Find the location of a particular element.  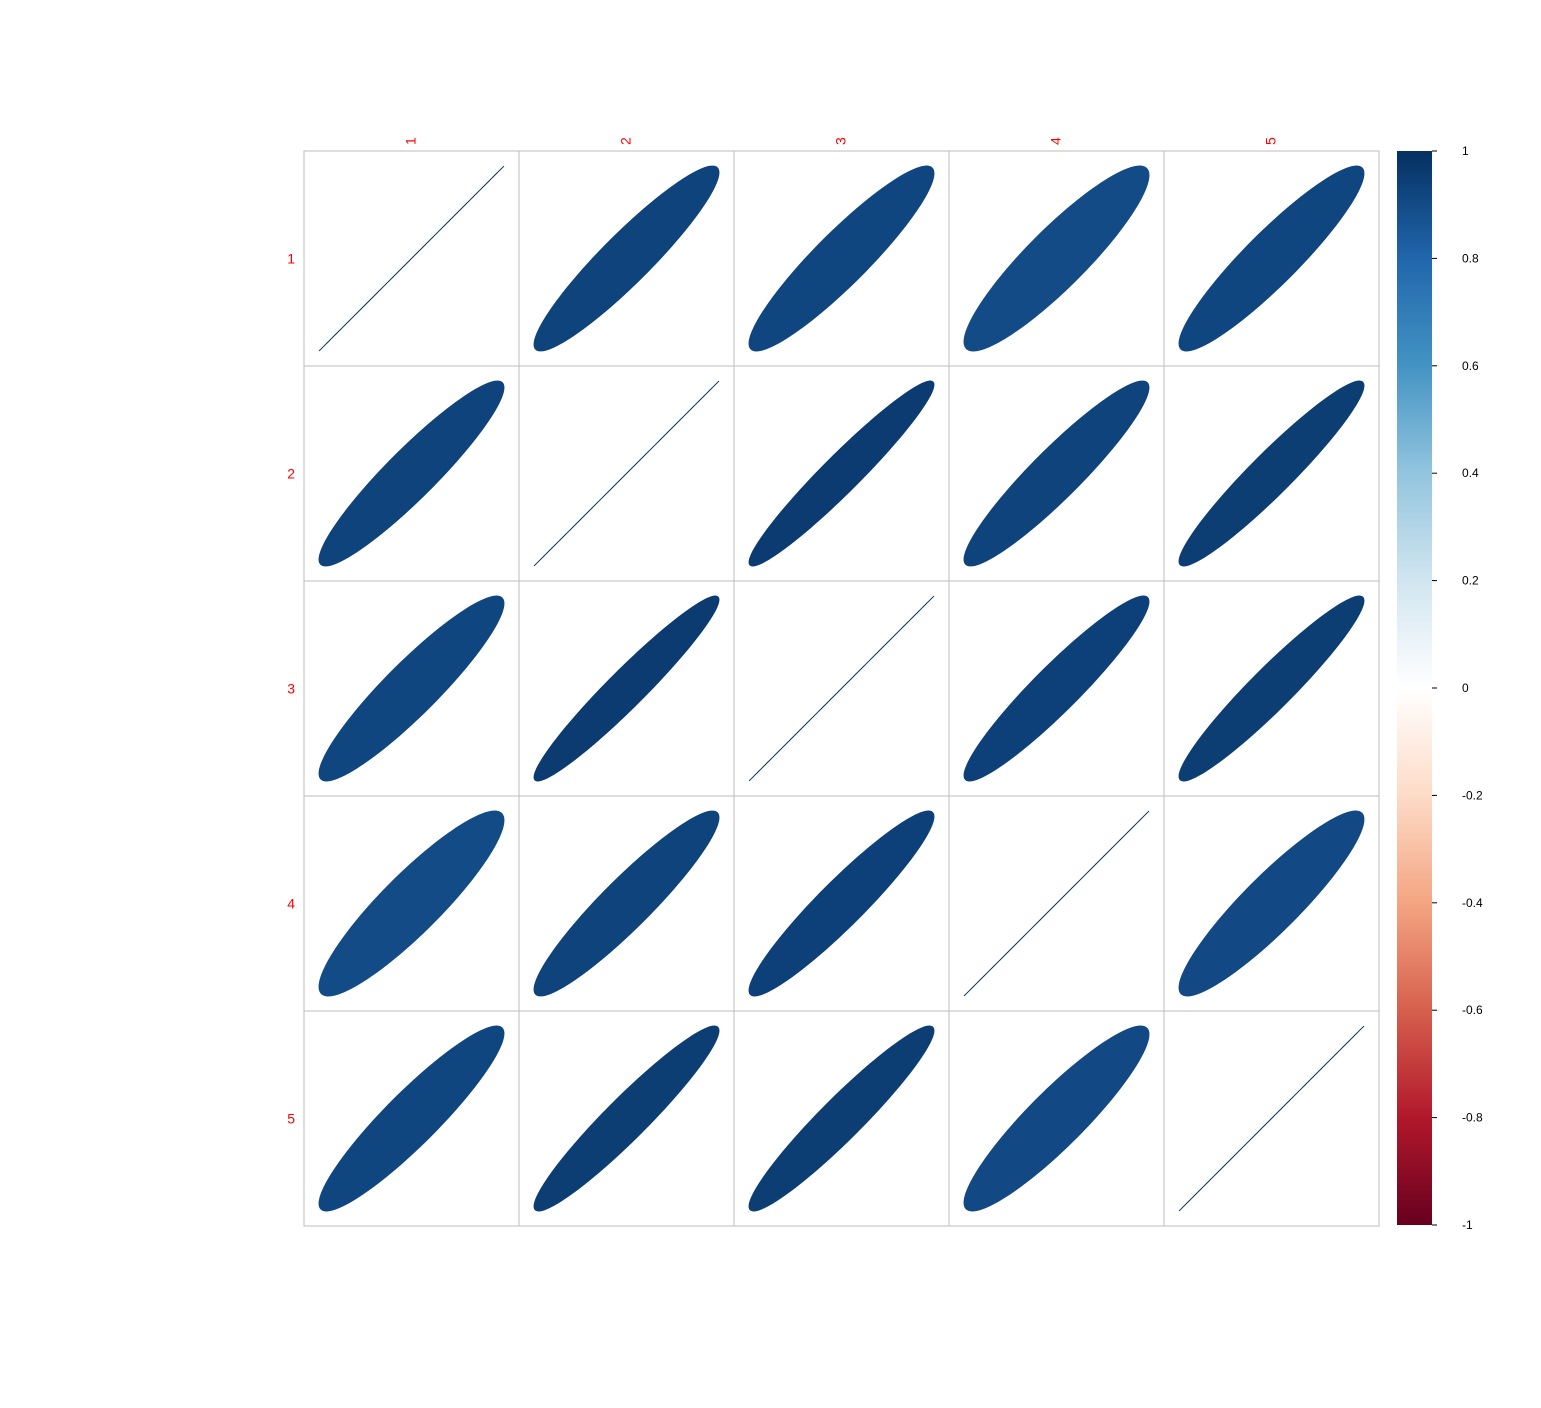

row-labels: 1 2 3 4 5 is located at coordinates (291, 689).